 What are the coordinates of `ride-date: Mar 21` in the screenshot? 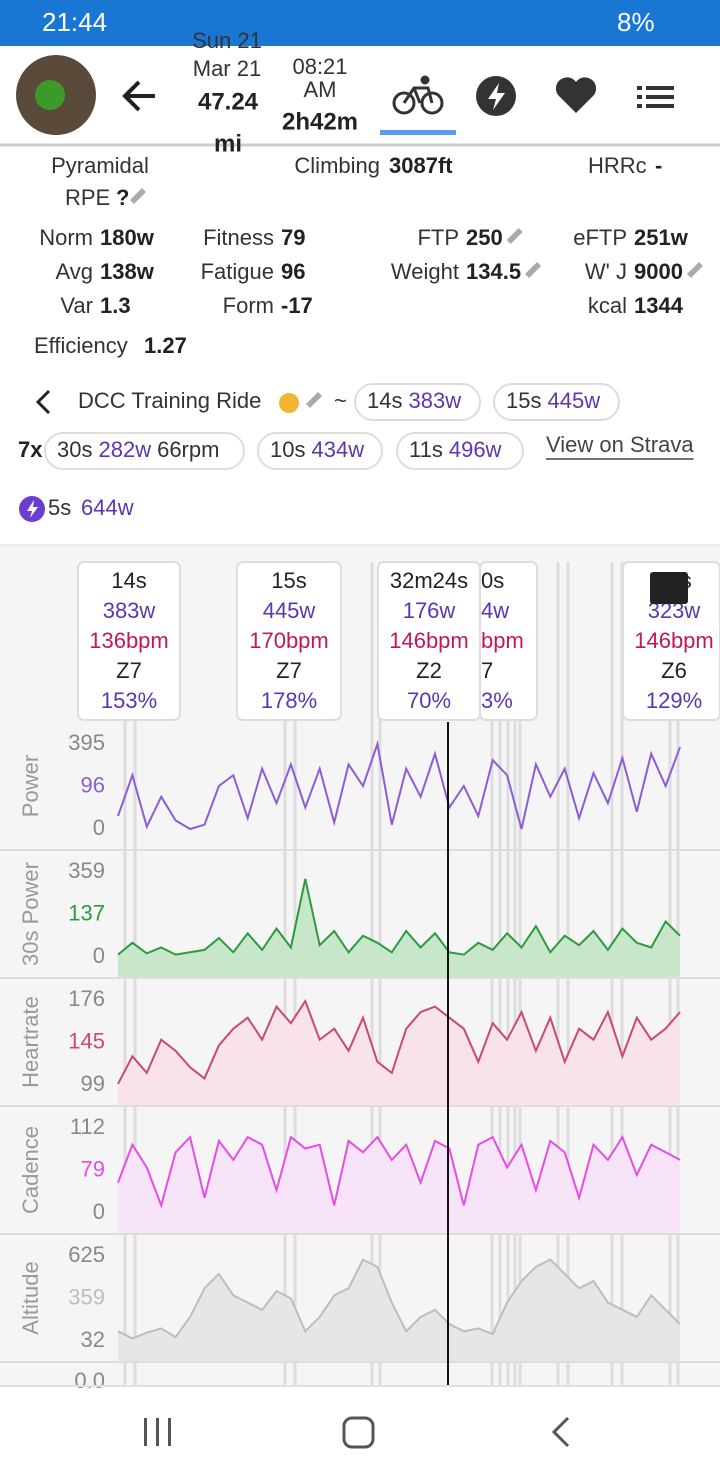 It's located at (227, 68).